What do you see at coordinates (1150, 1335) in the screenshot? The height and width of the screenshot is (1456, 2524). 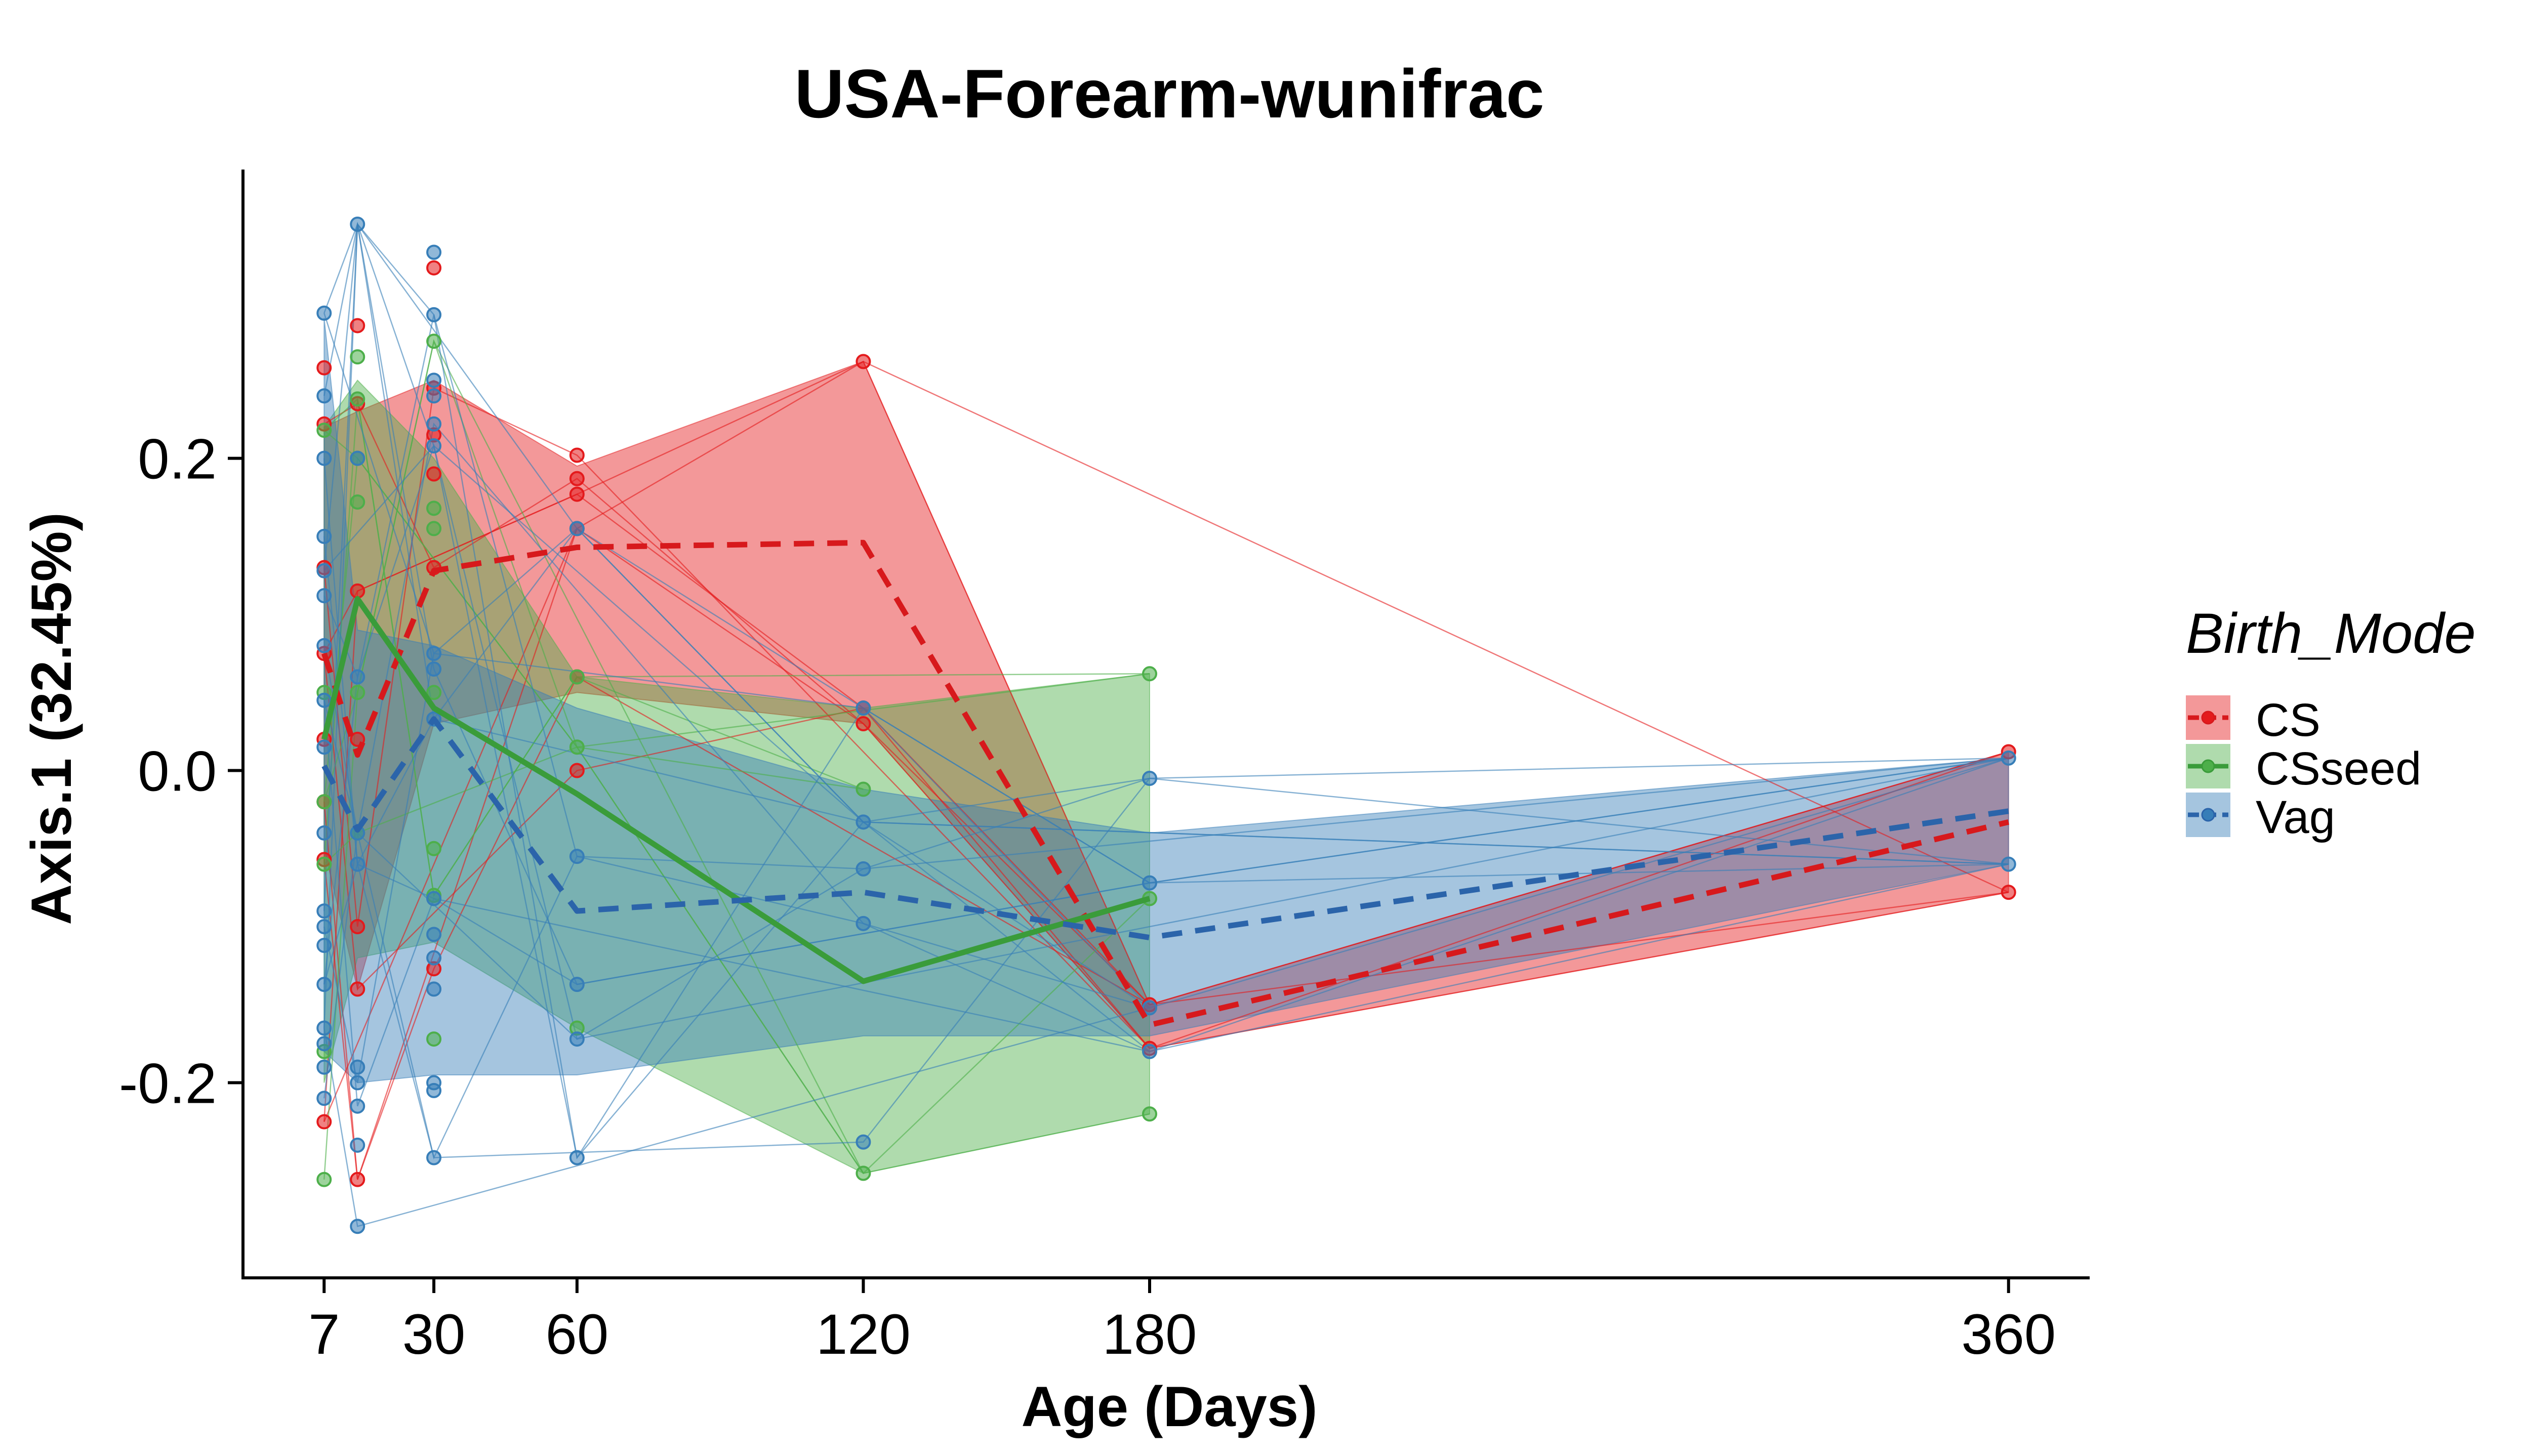 I see `x-tick-label: 180` at bounding box center [1150, 1335].